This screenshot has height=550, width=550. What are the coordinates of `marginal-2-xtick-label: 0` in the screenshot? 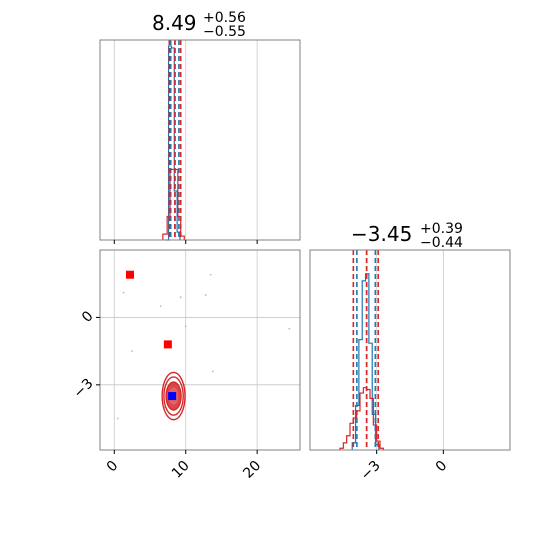 It's located at (442, 467).